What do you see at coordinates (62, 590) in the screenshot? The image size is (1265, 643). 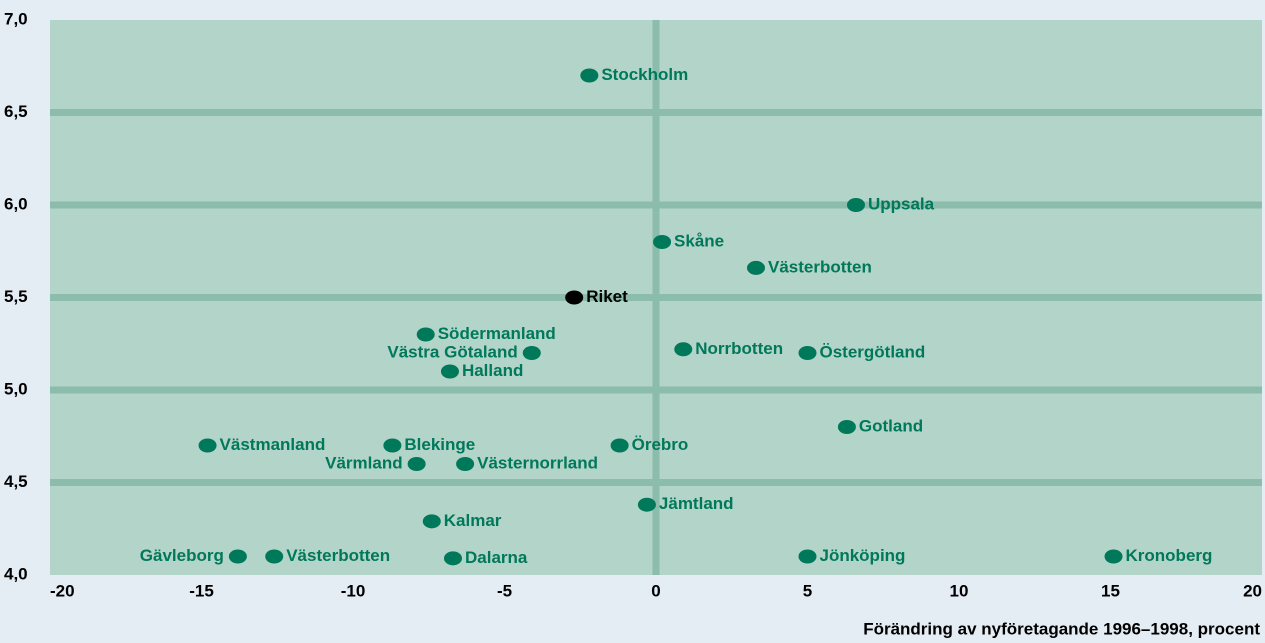 I see `x-tick-label: -20` at bounding box center [62, 590].